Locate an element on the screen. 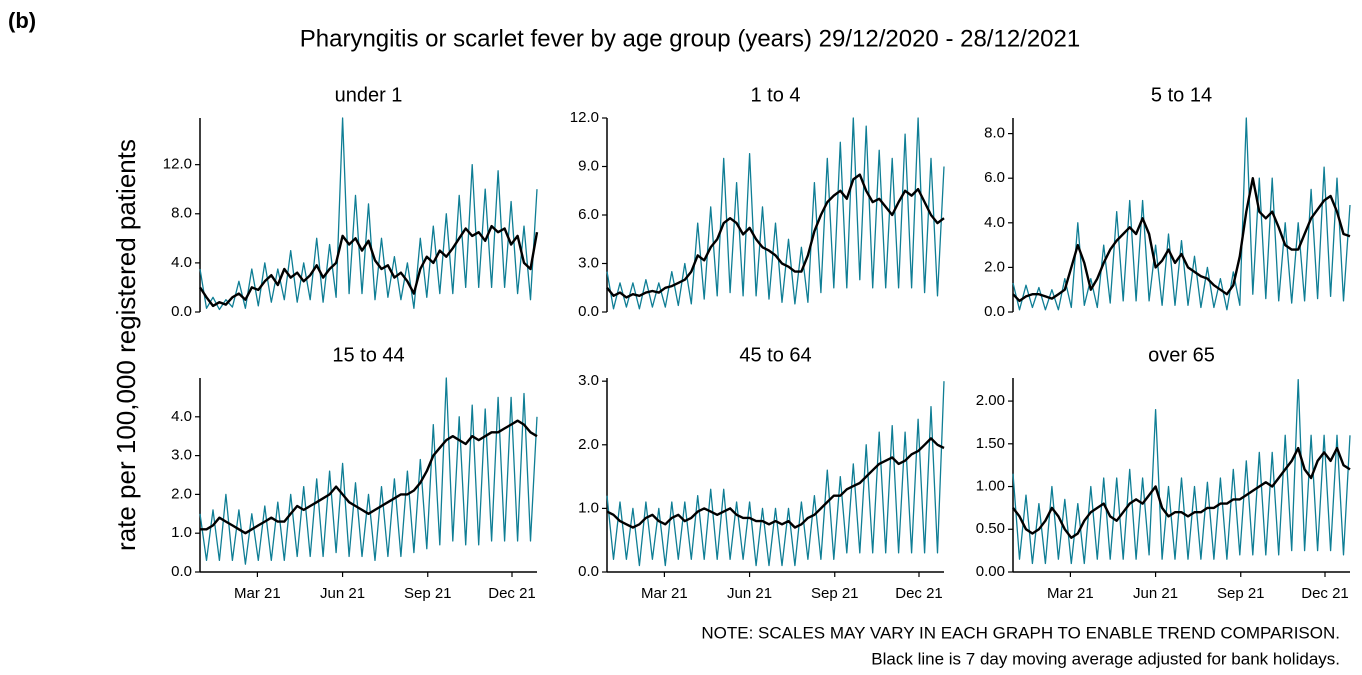 This screenshot has height=675, width=1362. panel-tag: (b) is located at coordinates (22, 20).